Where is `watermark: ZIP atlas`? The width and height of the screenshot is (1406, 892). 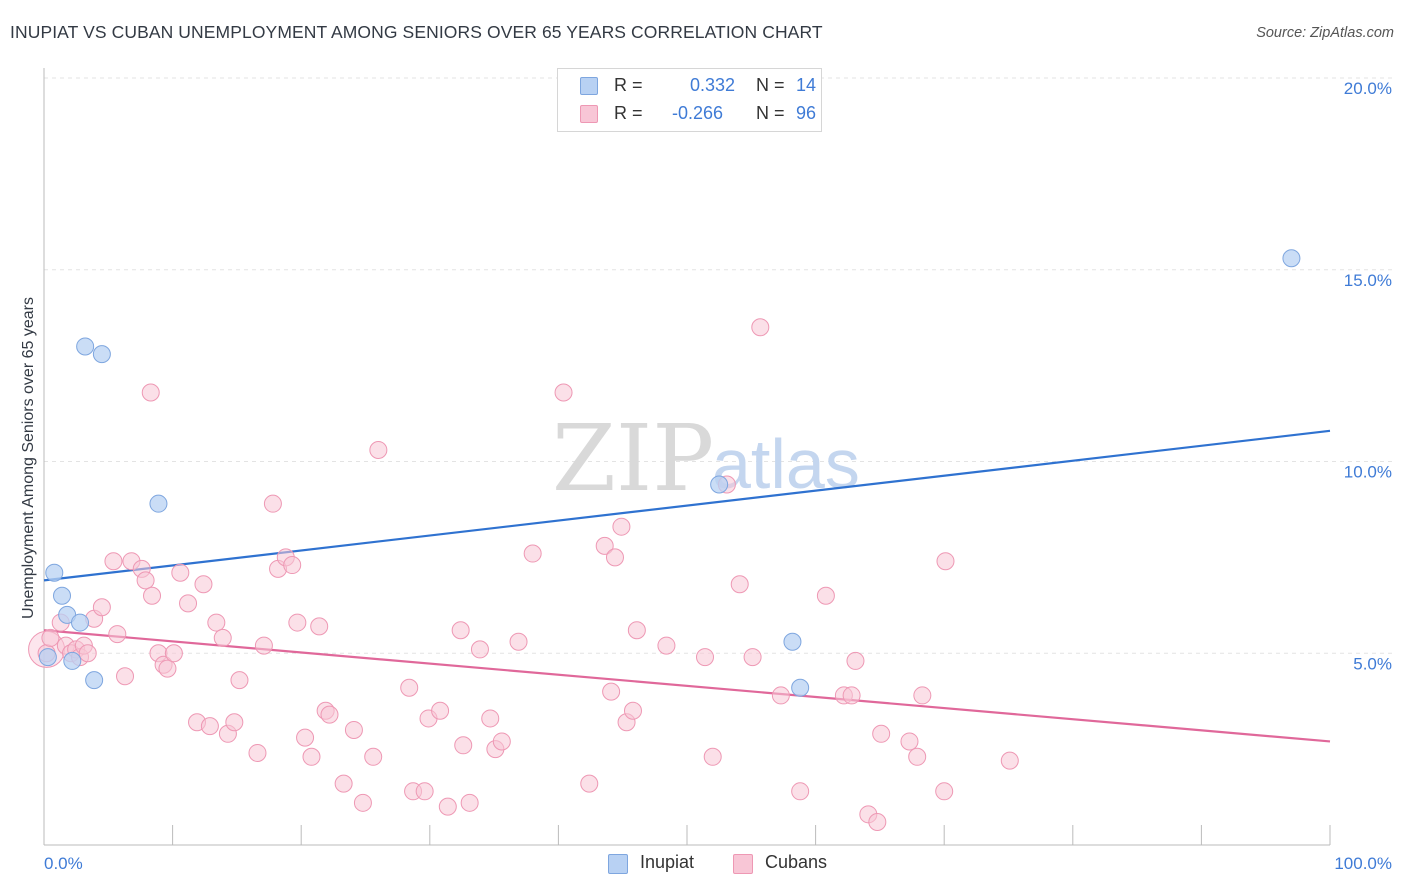 watermark: ZIP atlas is located at coordinates (706, 458).